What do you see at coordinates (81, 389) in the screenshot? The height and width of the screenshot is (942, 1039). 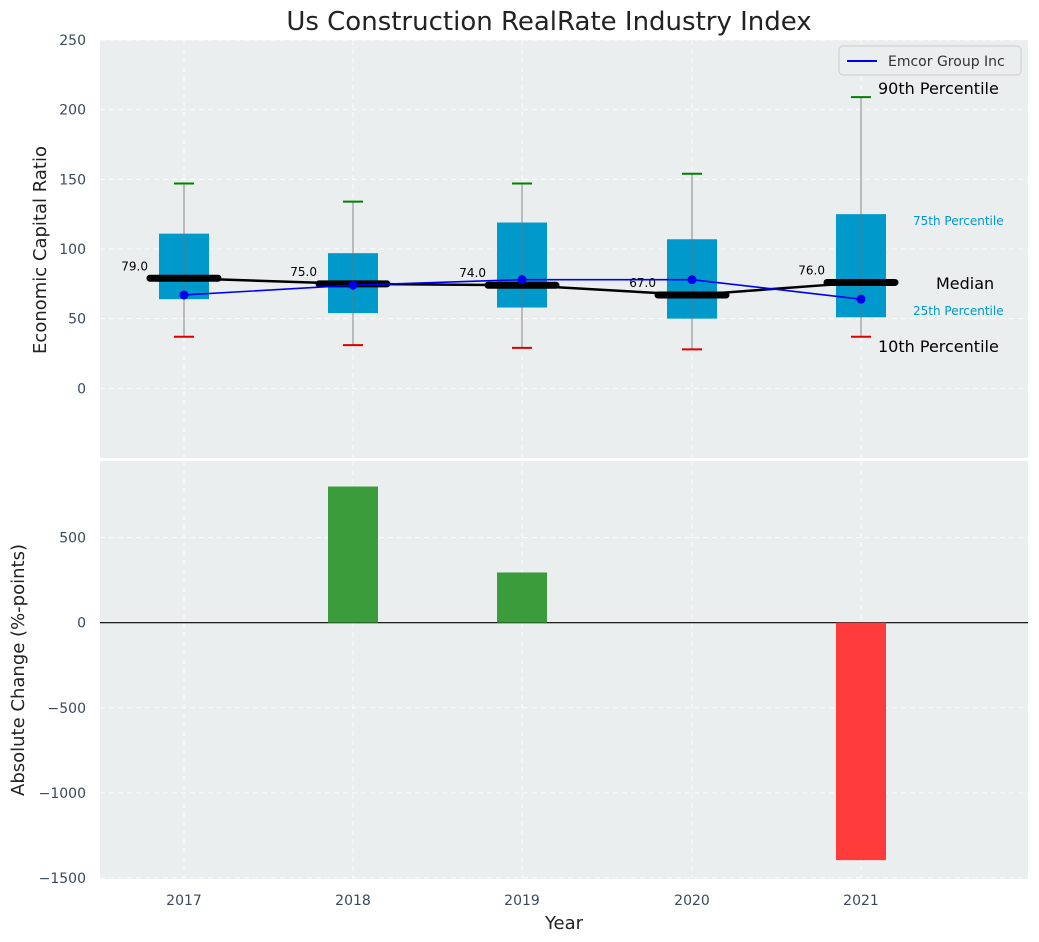 I see `top-y-tick-label: 0` at bounding box center [81, 389].